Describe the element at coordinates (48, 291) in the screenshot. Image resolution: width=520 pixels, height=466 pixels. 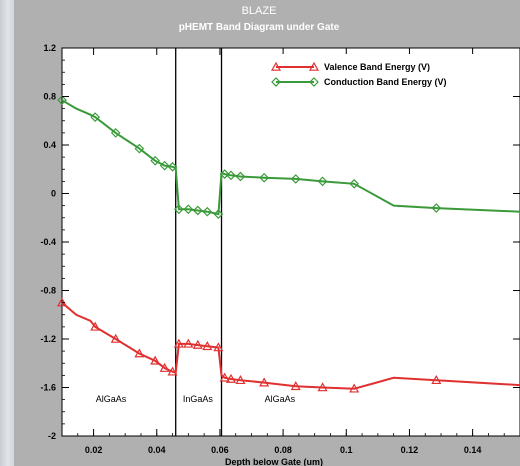
I see `y-tick-label: -0.8` at that location.